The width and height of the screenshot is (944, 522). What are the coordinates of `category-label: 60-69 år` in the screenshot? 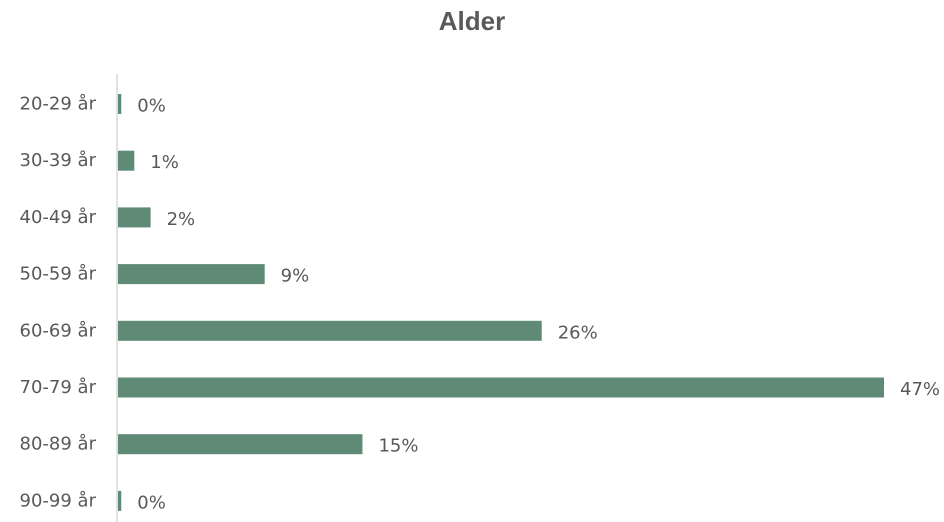 It's located at (58, 330).